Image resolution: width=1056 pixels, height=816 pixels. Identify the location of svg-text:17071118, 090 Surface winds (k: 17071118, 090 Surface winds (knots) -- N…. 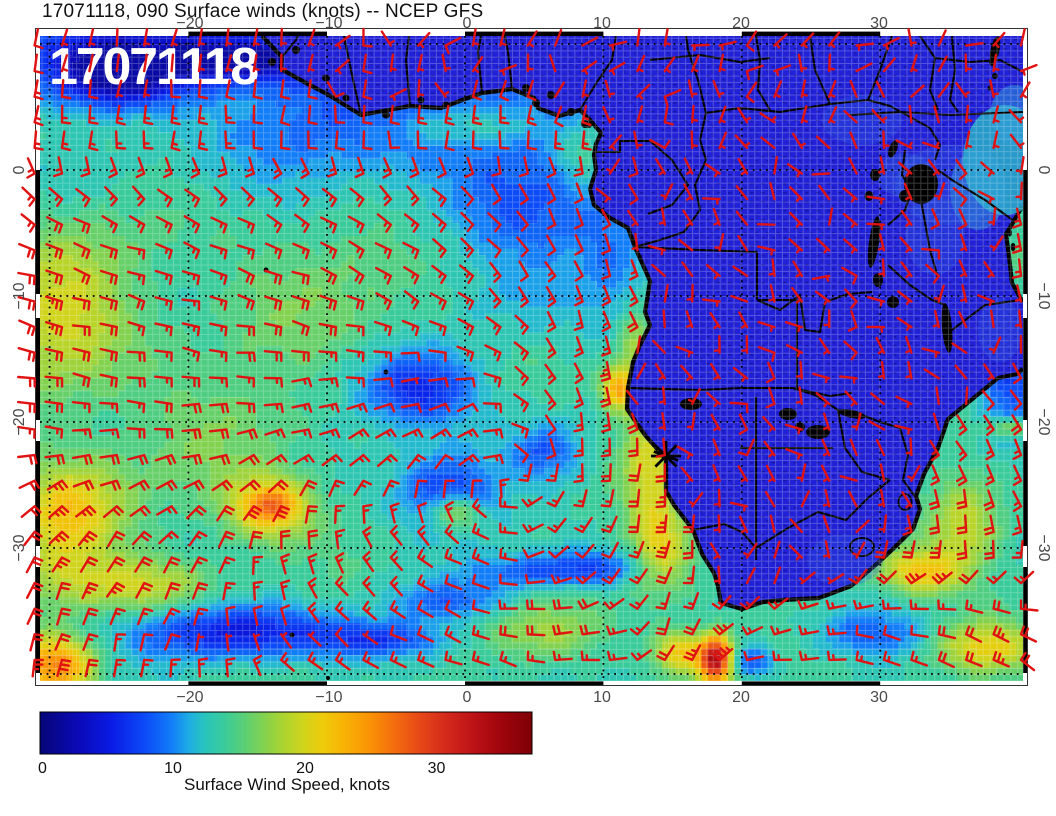
(262, 11).